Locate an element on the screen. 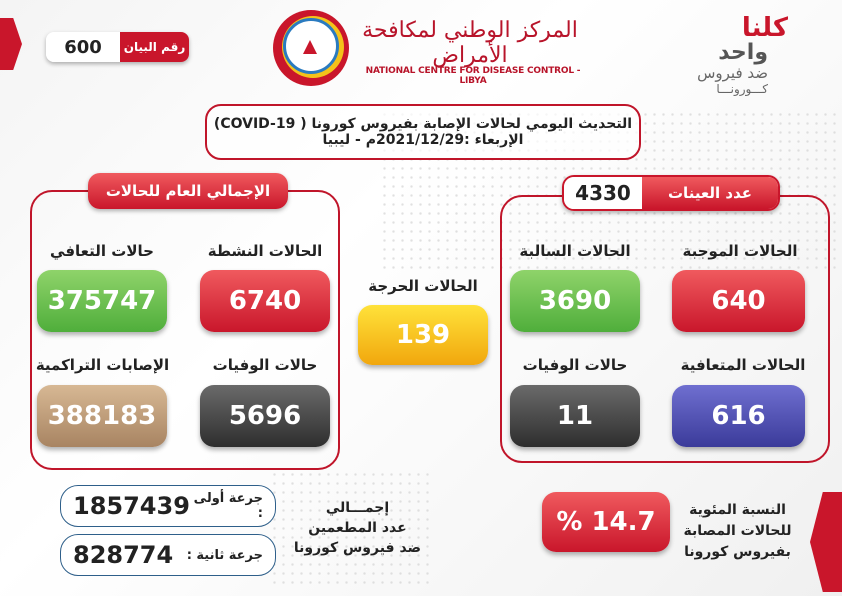 This screenshot has height=596, width=842. bulletin-label: رقم البيان is located at coordinates (154, 47).